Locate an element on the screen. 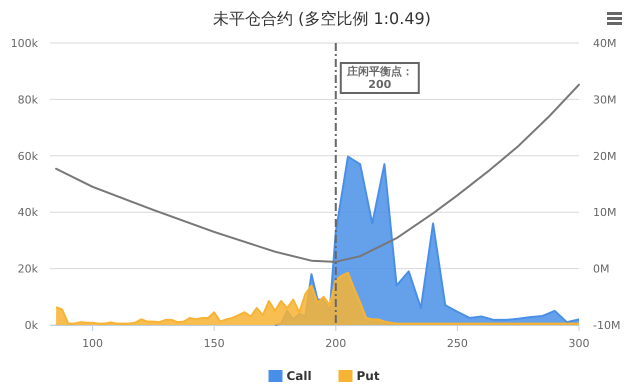 This screenshot has height=390, width=644. x-tick-label: 200 is located at coordinates (335, 343).